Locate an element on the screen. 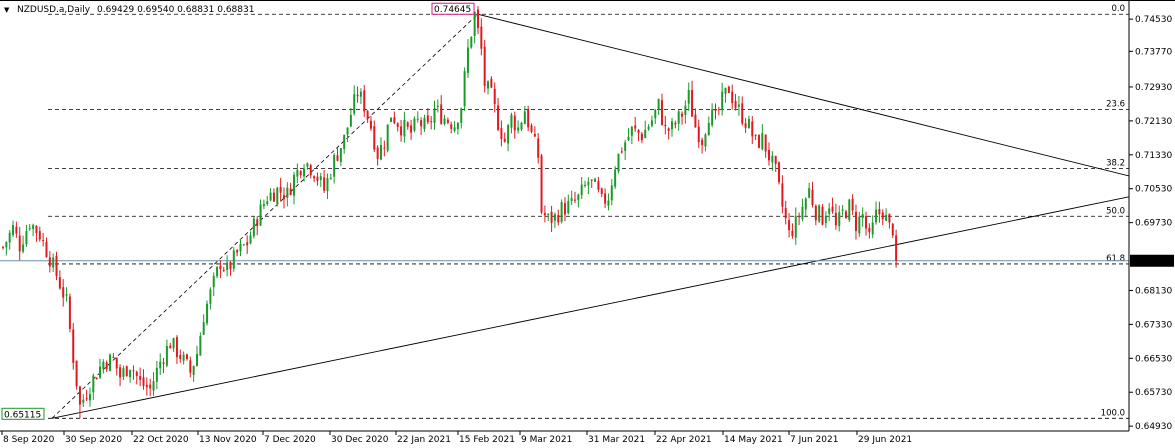 Image resolution: width=1175 pixels, height=448 pixels. y-tick-label: 0.74530 is located at coordinates (1153, 20).